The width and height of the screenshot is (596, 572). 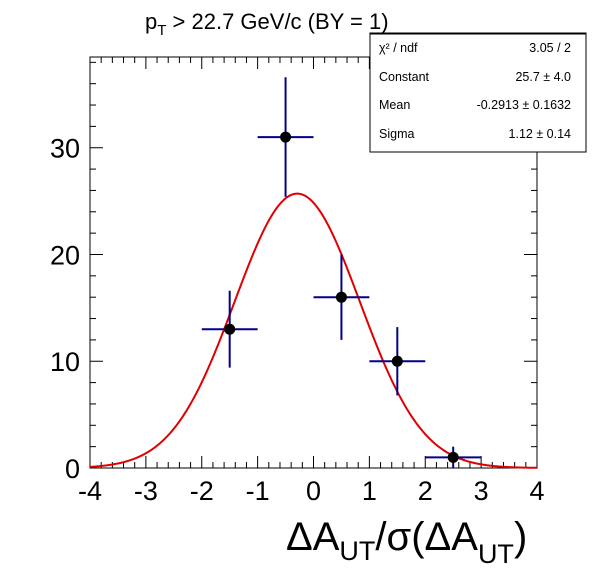 I want to click on x-tick-label: 4, so click(x=536, y=491).